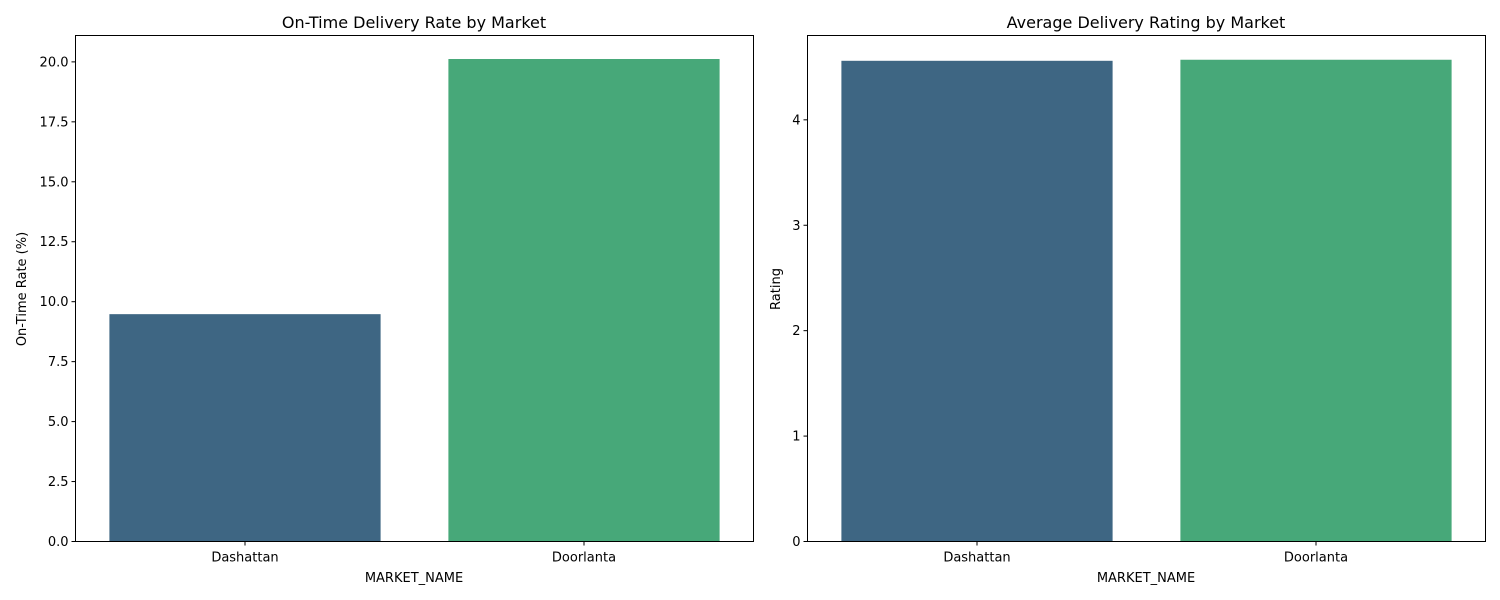 The width and height of the screenshot is (1500, 600). What do you see at coordinates (1146, 22) in the screenshot?
I see `chart-title: Average Delivery Rating by Market` at bounding box center [1146, 22].